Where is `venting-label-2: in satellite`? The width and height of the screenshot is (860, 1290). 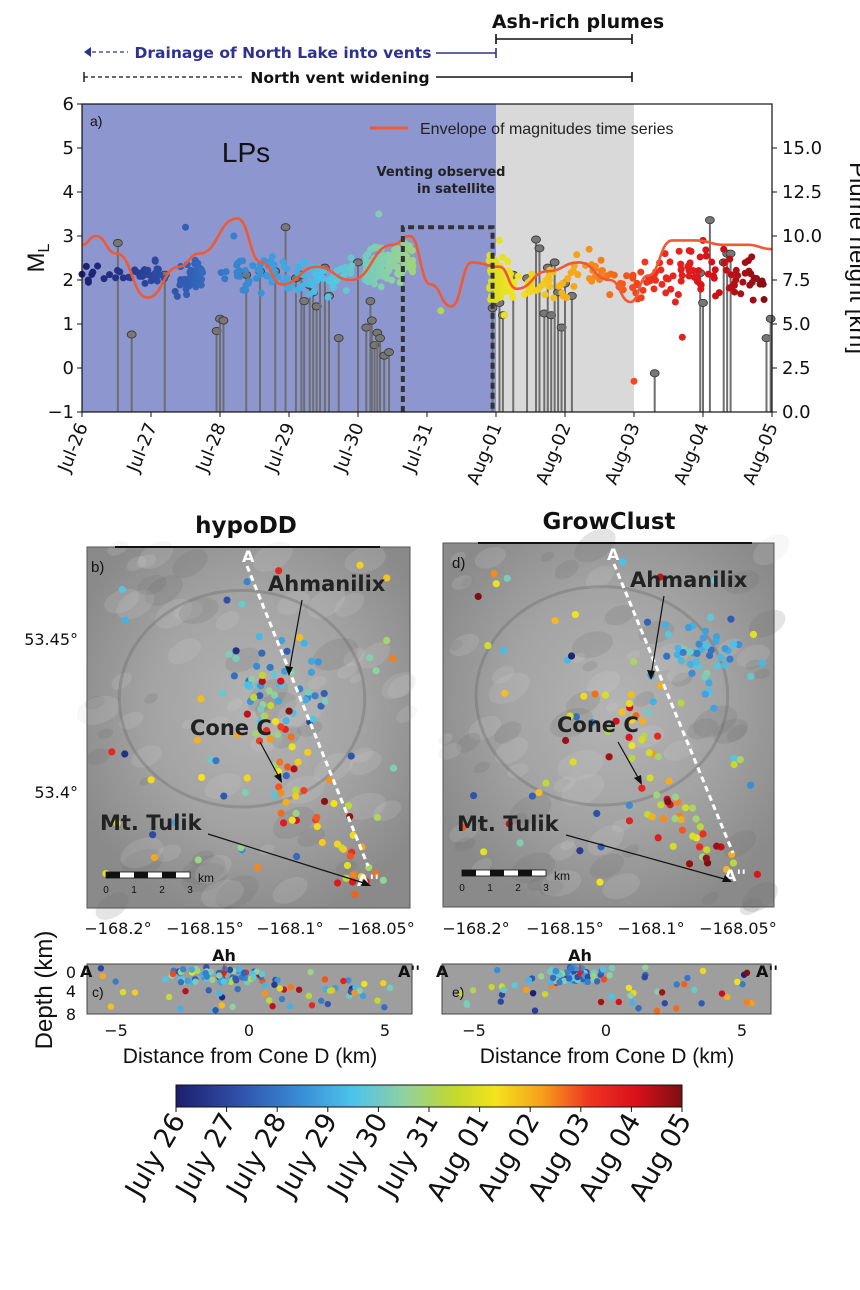
venting-label-2: in satellite is located at coordinates (456, 189).